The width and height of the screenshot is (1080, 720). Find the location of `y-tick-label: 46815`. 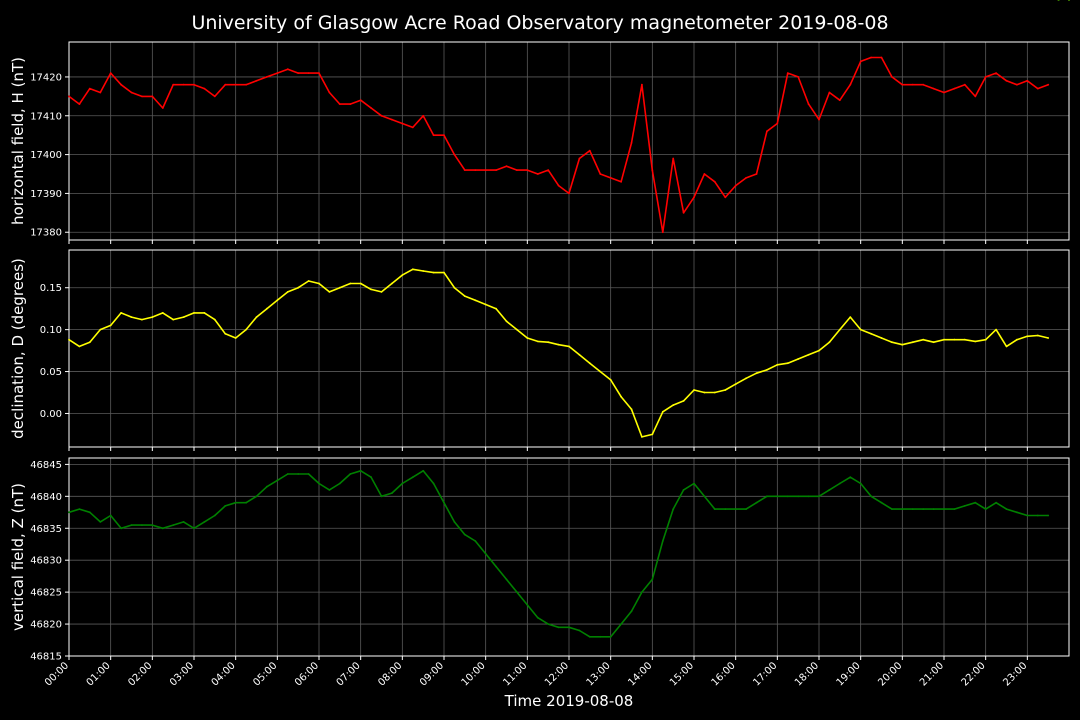

y-tick-label: 46815 is located at coordinates (46, 657).